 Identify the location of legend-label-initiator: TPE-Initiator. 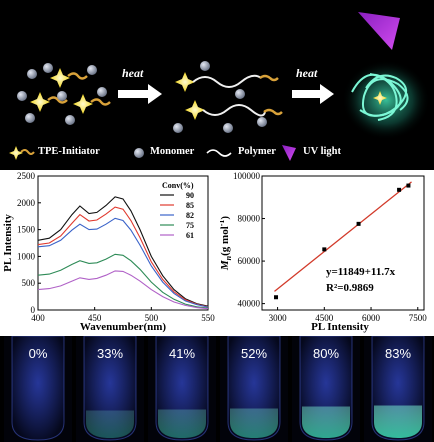
(69, 151).